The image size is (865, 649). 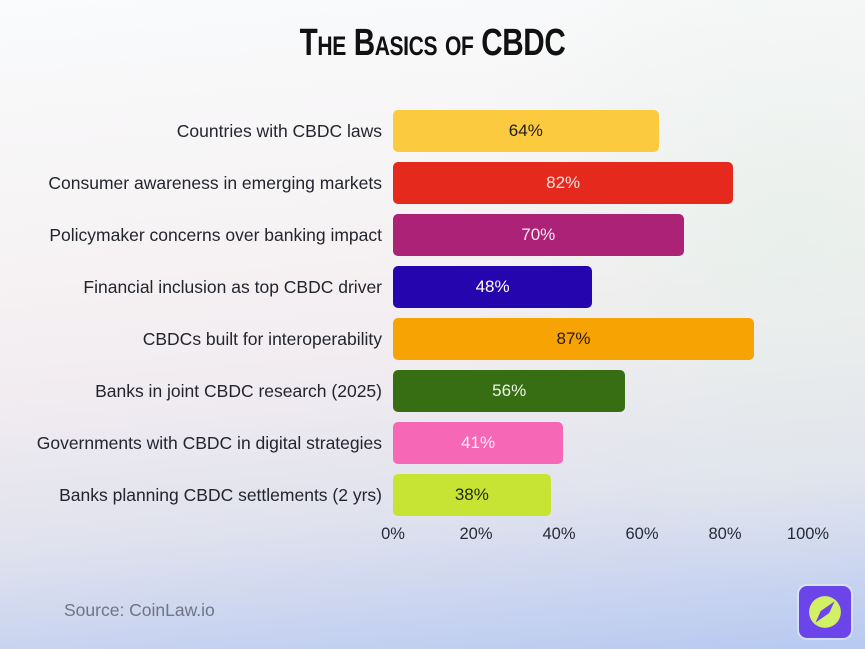 I want to click on category-label: CBDCs built for interoperability, so click(x=262, y=338).